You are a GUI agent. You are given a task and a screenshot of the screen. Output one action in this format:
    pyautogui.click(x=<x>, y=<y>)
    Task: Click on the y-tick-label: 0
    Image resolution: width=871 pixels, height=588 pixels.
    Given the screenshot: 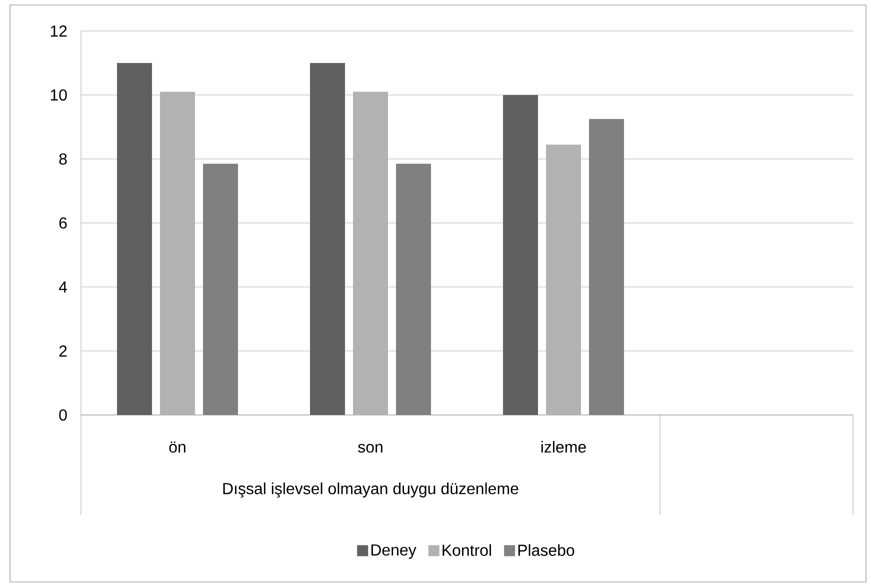 What is the action you would take?
    pyautogui.click(x=63, y=415)
    